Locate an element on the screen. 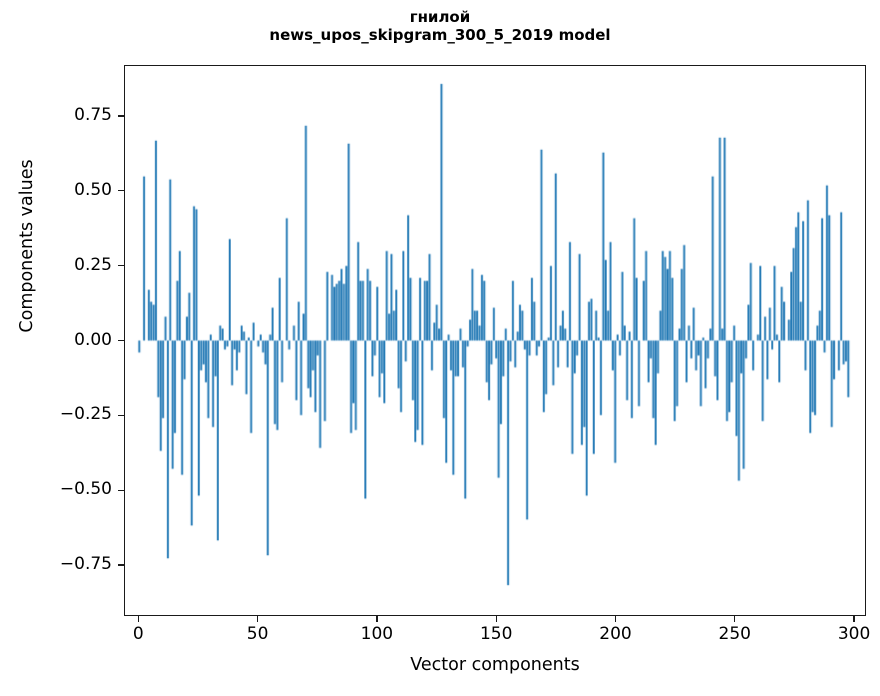 This screenshot has width=880, height=696. x-tick-label: 200 is located at coordinates (615, 634).